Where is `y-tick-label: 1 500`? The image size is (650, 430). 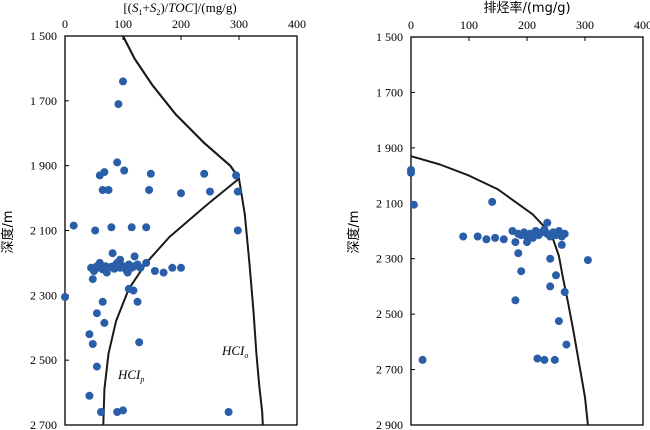
y-tick-label: 1 500 is located at coordinates (43, 36).